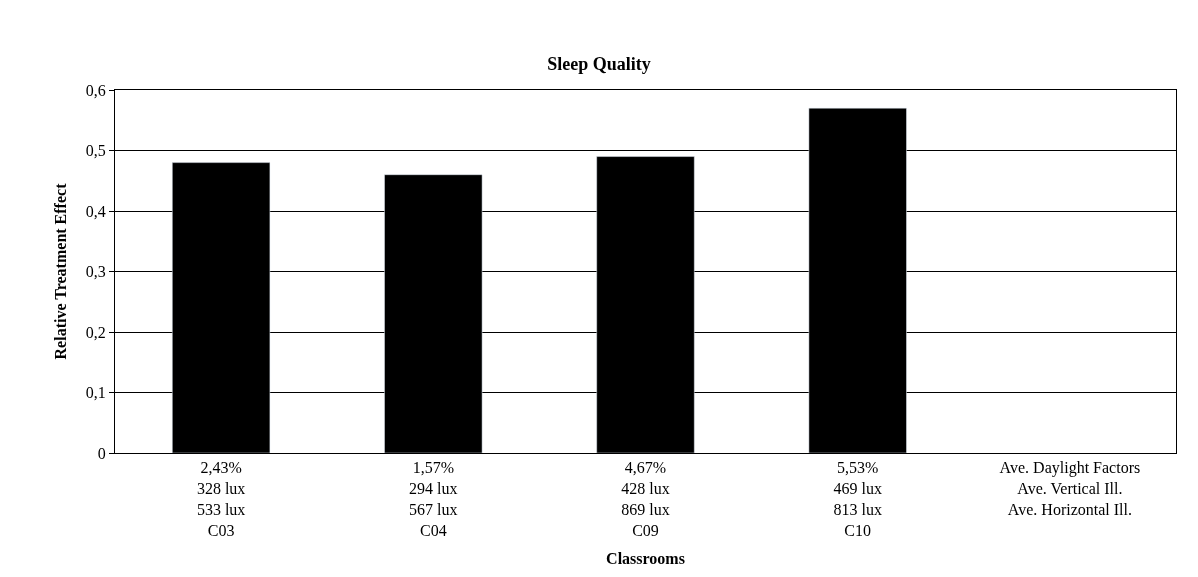  What do you see at coordinates (95, 393) in the screenshot?
I see `y-tick-label: 0,1` at bounding box center [95, 393].